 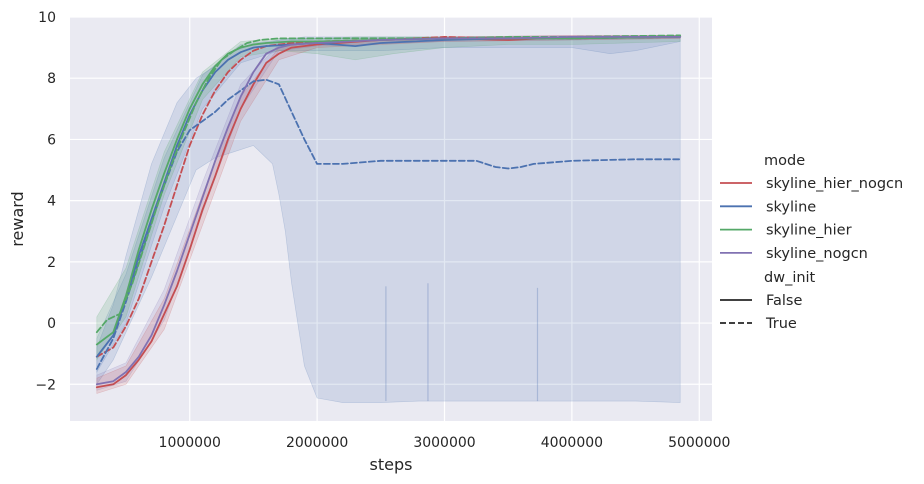 What do you see at coordinates (45, 201) in the screenshot?
I see `y-axis-ticks: −2 0 2 4 6 8 10` at bounding box center [45, 201].